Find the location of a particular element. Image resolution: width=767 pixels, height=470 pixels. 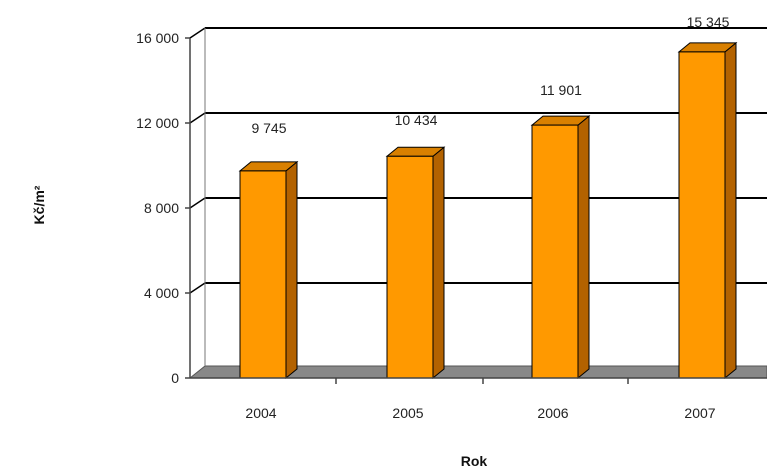

x-axis-title: Rok is located at coordinates (474, 461).